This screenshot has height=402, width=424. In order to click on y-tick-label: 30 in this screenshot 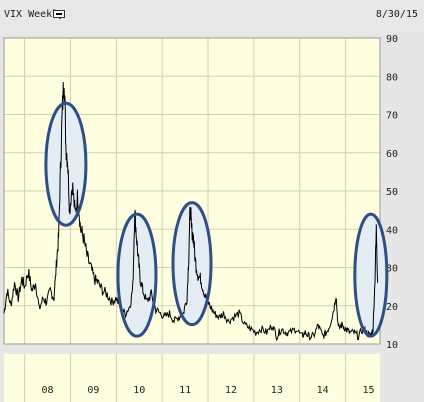, I will do `click(392, 269)`.